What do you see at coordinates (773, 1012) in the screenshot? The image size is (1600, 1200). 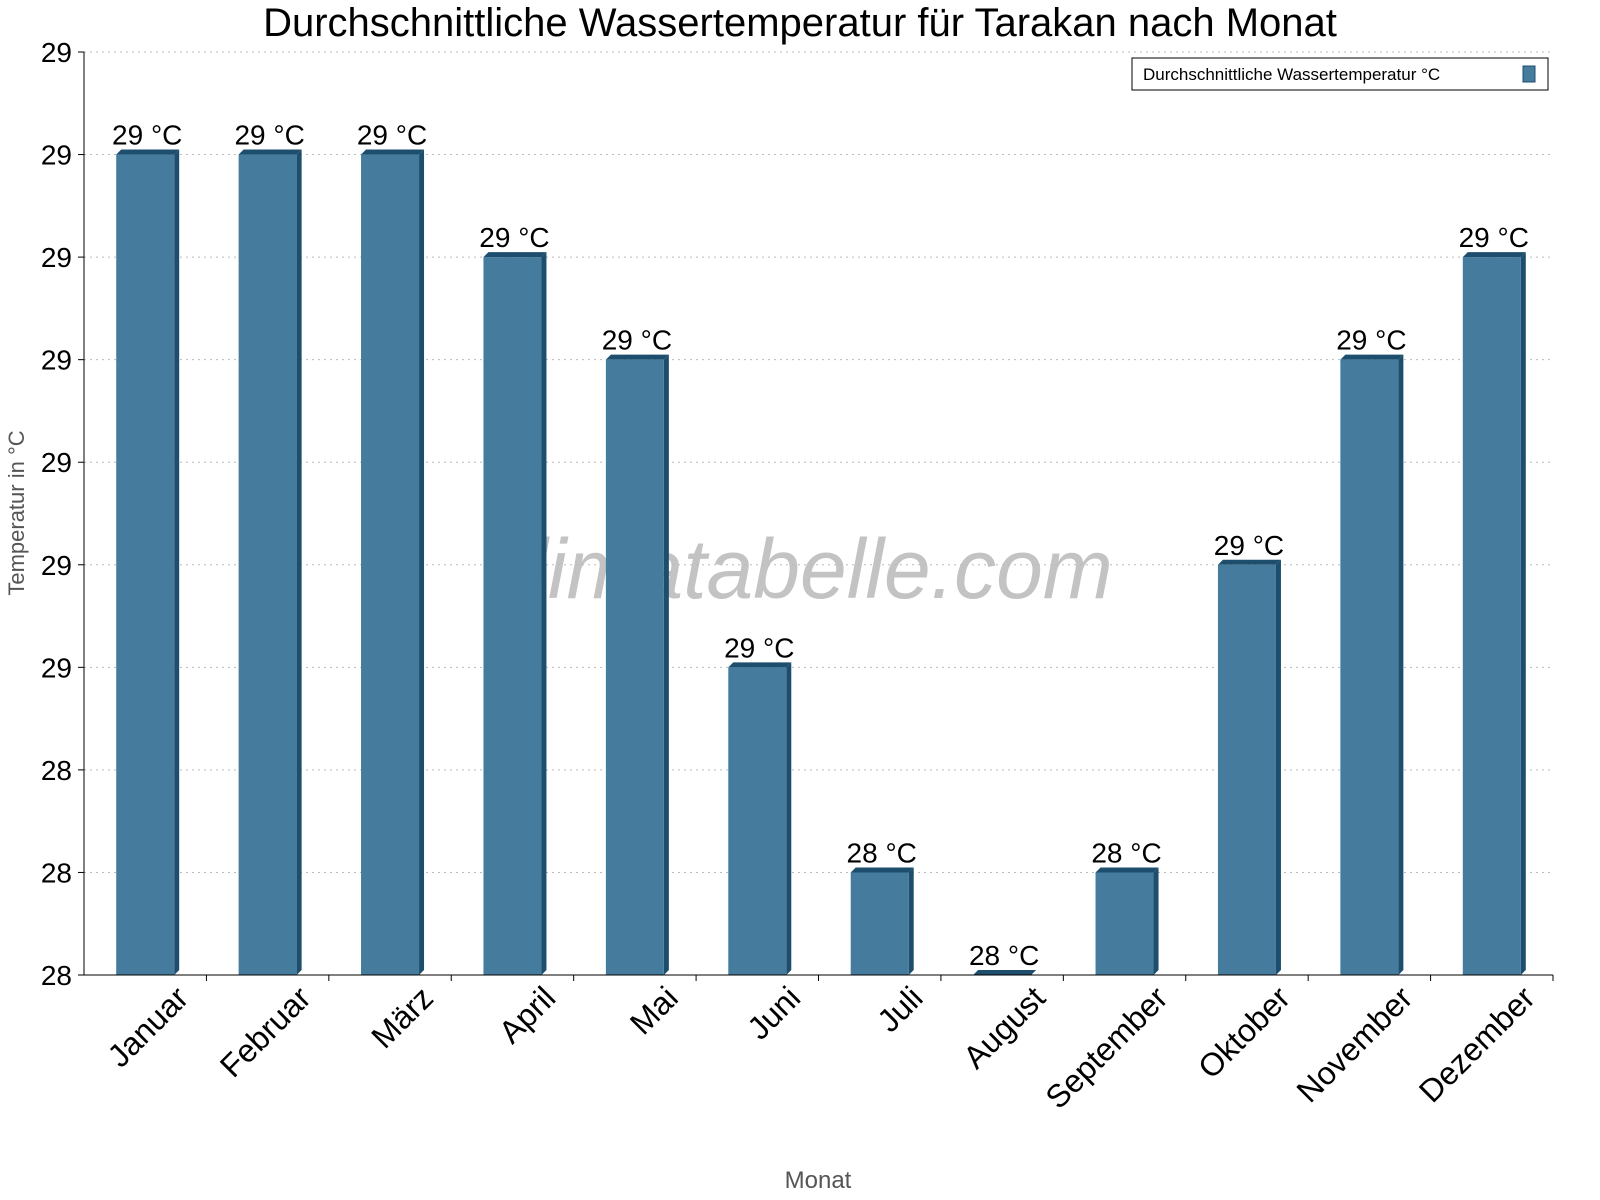 I see `x-tick-label: Juni` at bounding box center [773, 1012].